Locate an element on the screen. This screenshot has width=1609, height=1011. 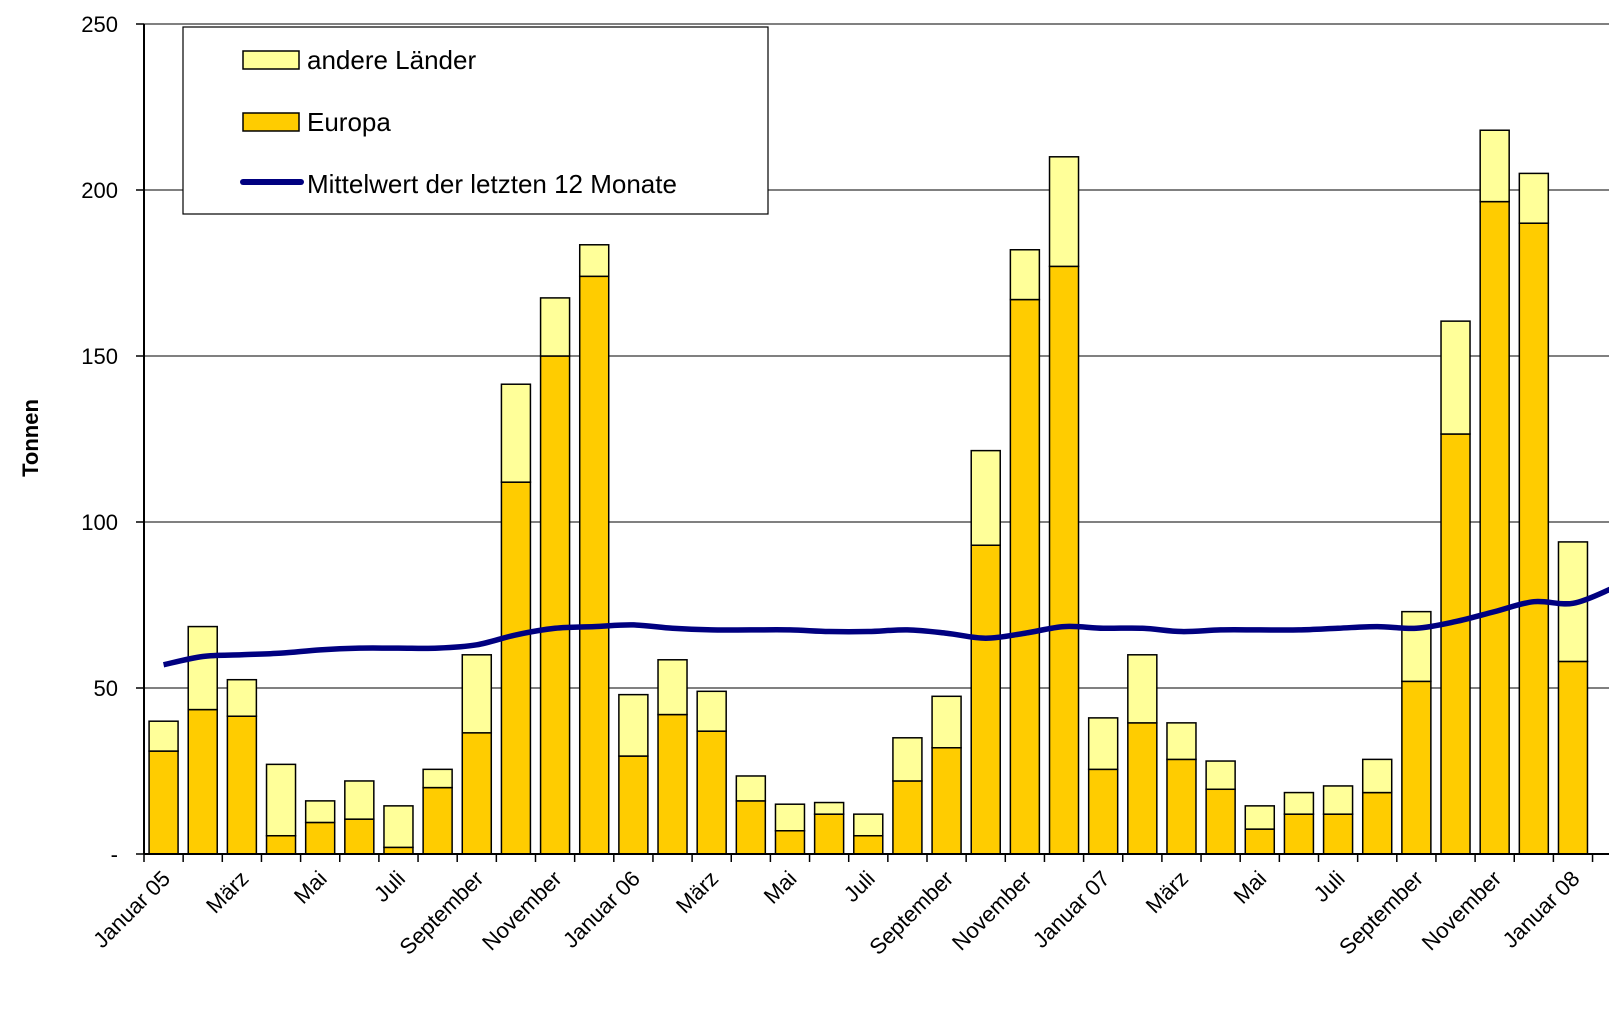
legend-label-europa: Europa is located at coordinates (349, 122).